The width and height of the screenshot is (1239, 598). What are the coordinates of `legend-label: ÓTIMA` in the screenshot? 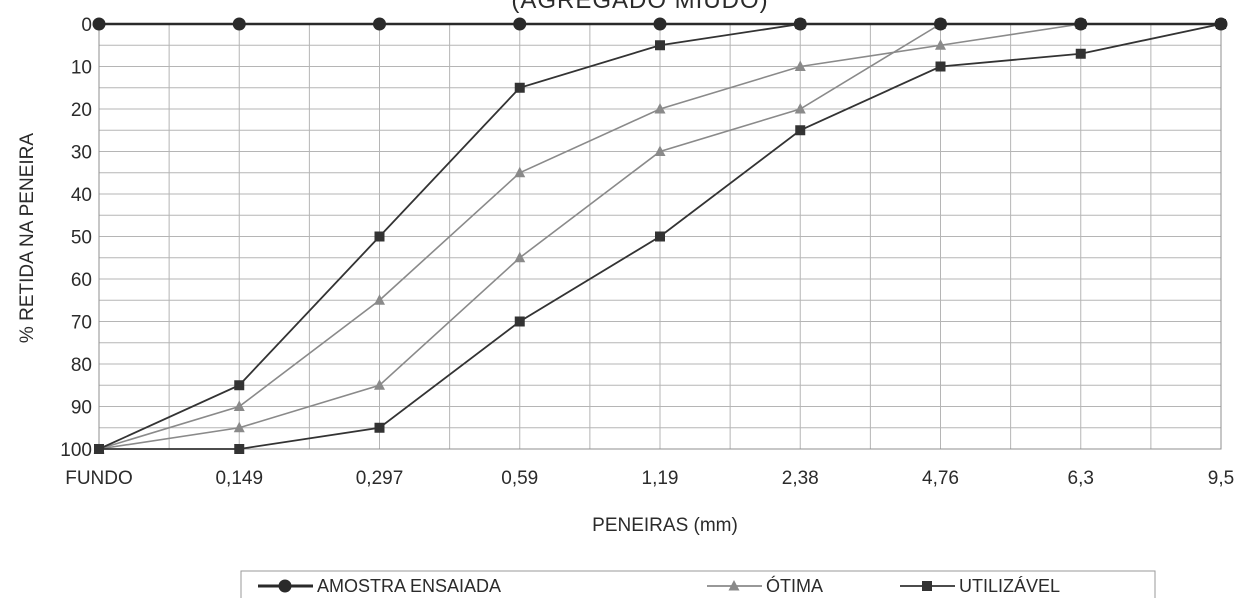 It's located at (794, 585).